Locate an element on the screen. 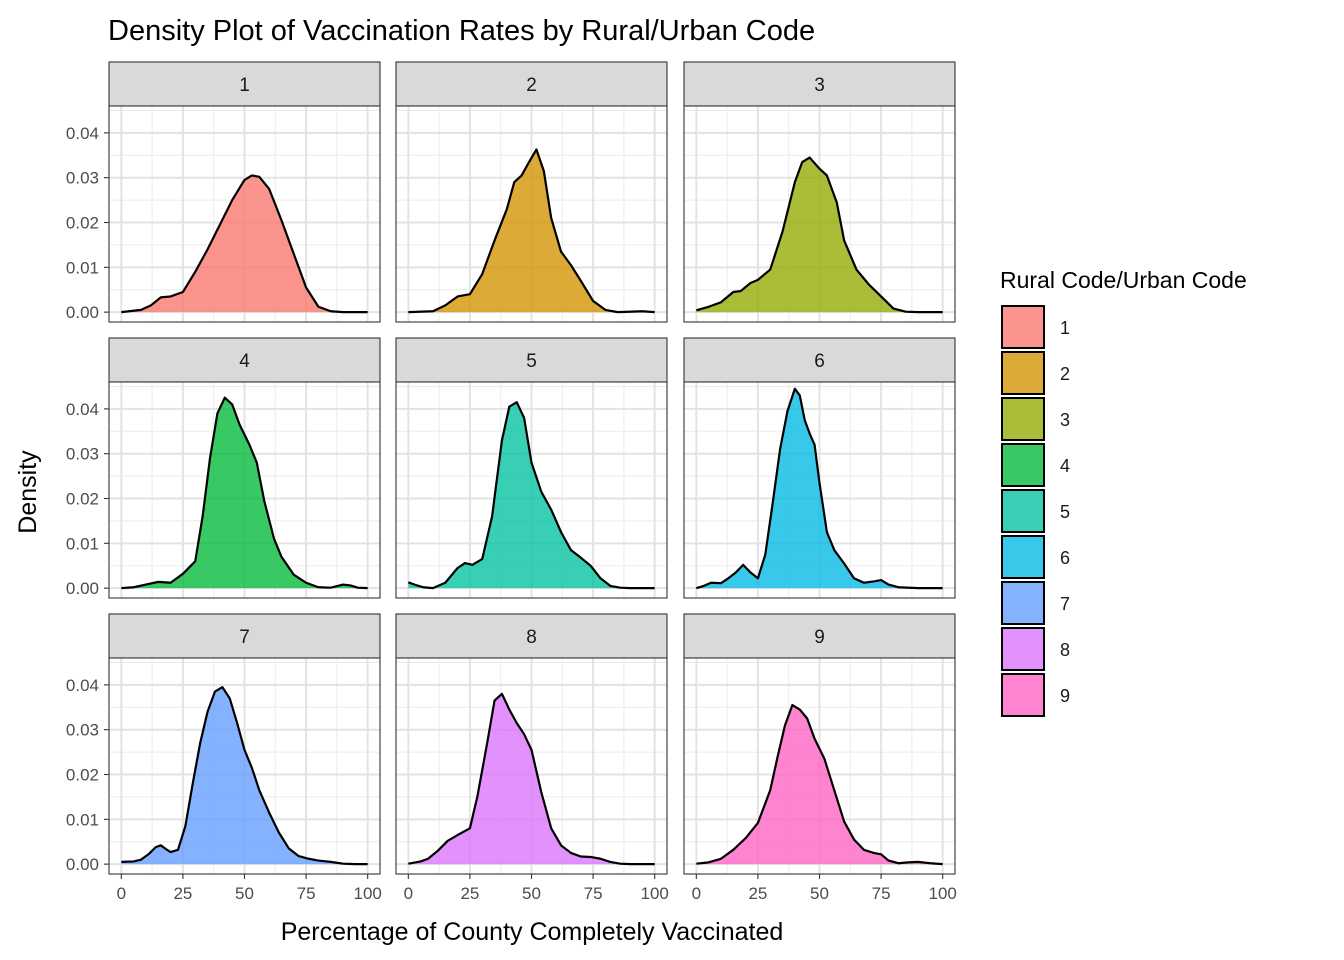 The height and width of the screenshot is (960, 1344). legend-item-8: 8 is located at coordinates (1035, 649).